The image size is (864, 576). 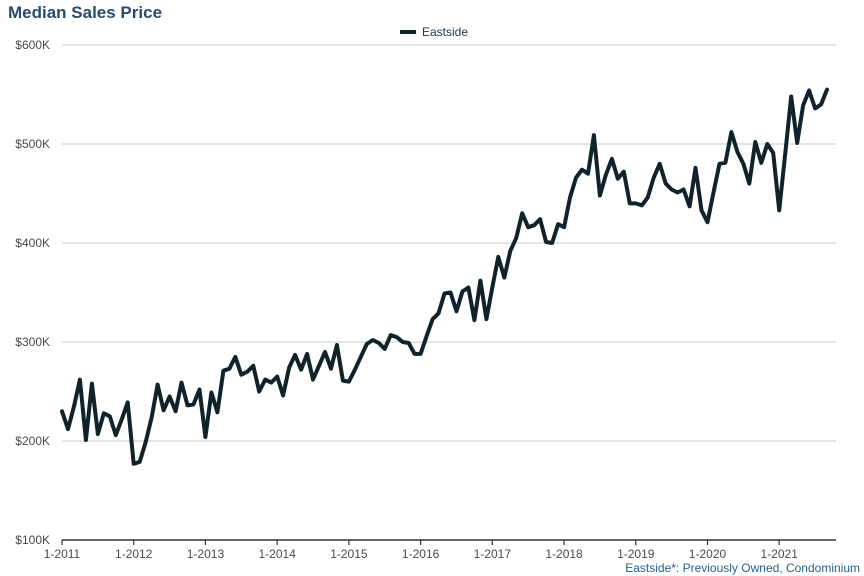 What do you see at coordinates (62, 554) in the screenshot?
I see `x-tick-label: 1-2011` at bounding box center [62, 554].